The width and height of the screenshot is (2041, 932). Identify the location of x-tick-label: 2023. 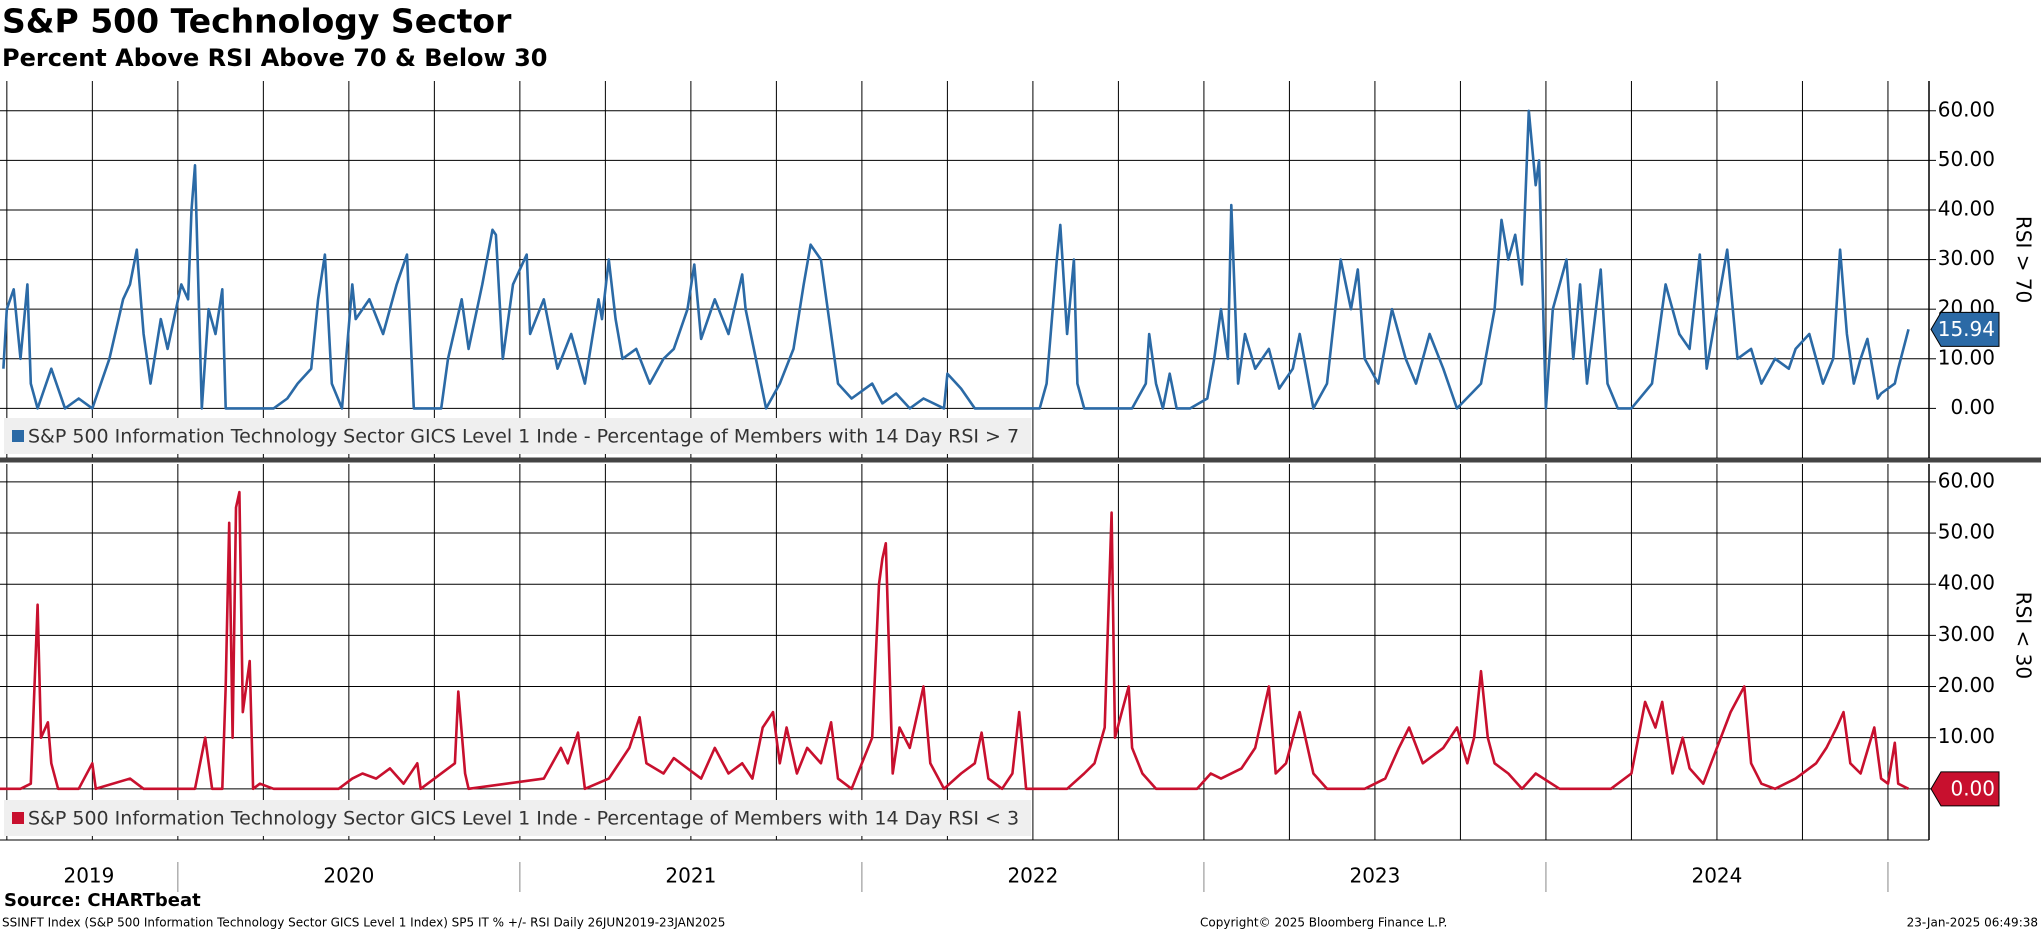
(1374, 876).